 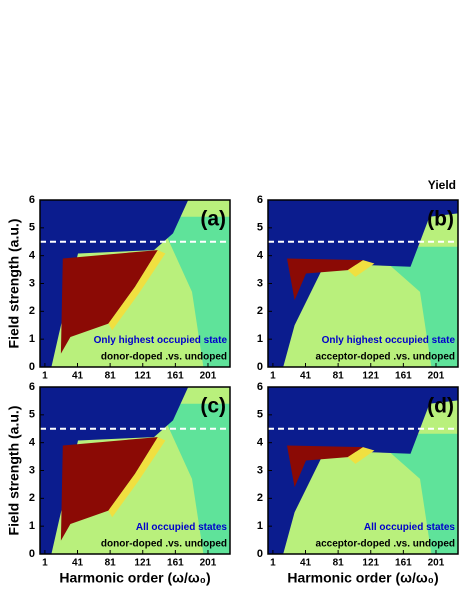 What do you see at coordinates (440, 406) in the screenshot?
I see `panel-label: (d)` at bounding box center [440, 406].